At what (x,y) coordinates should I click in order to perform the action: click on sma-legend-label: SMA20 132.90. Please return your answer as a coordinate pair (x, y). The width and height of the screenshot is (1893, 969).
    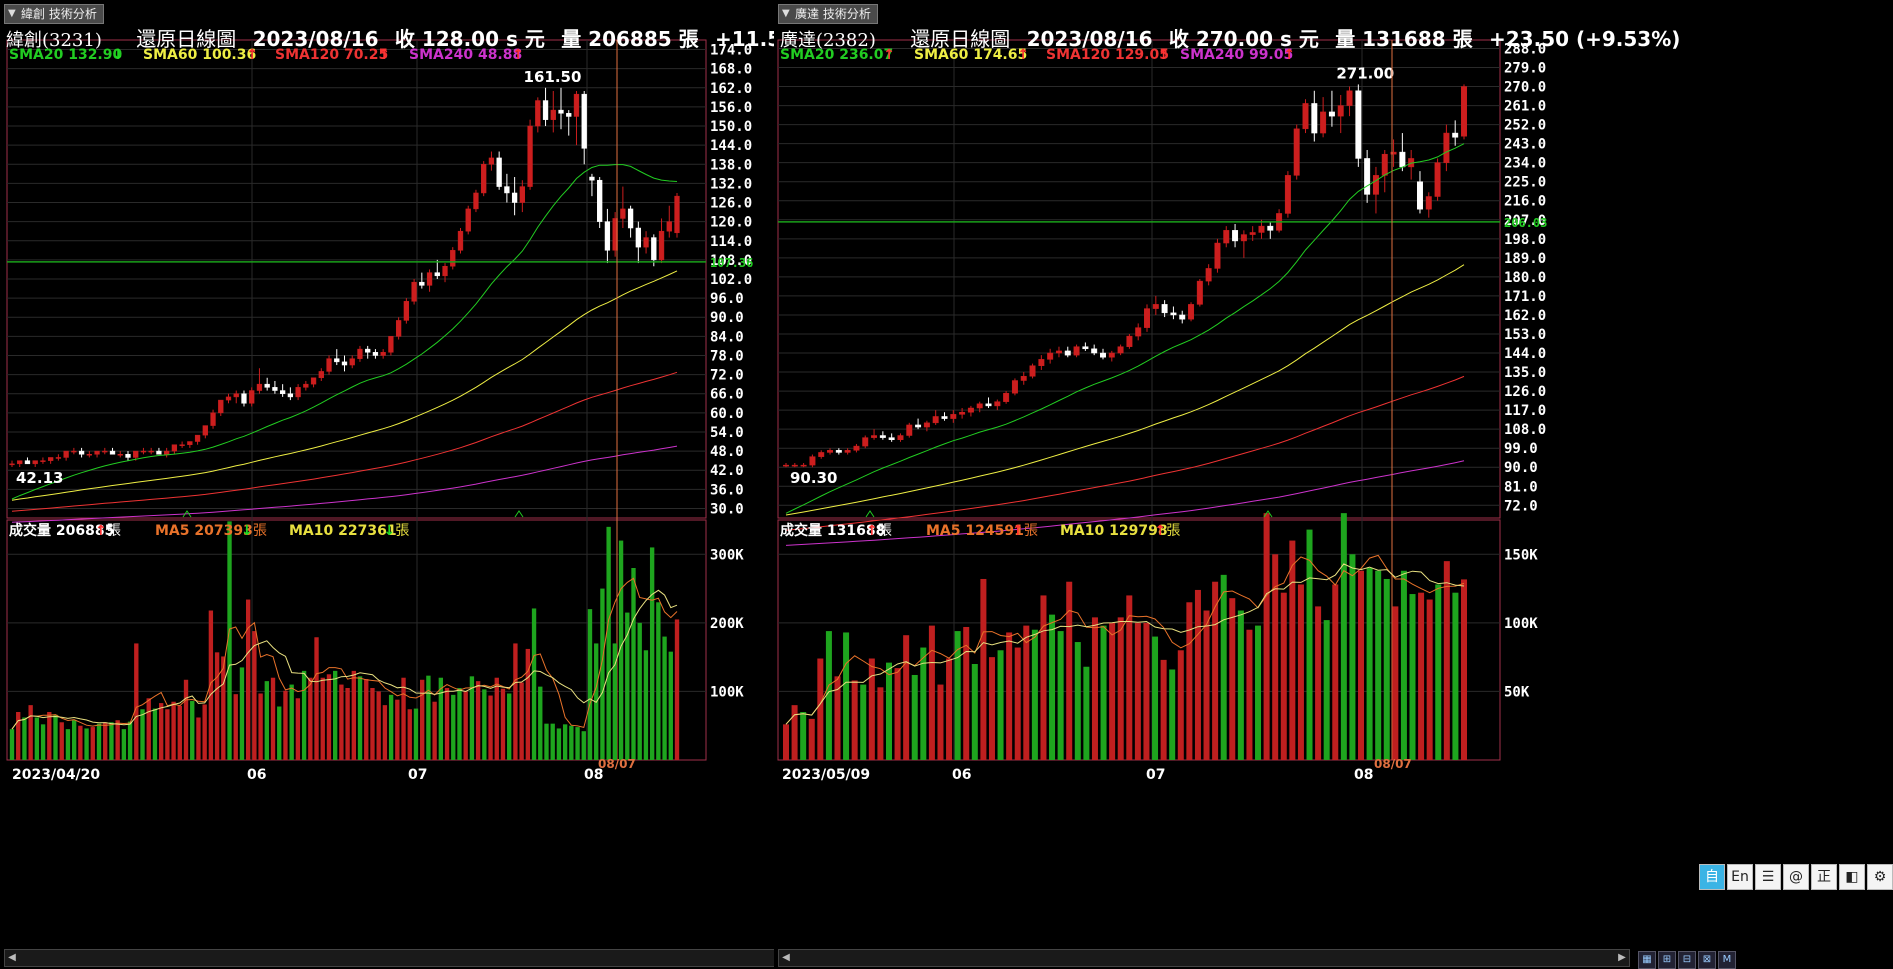
    Looking at the image, I should click on (65, 55).